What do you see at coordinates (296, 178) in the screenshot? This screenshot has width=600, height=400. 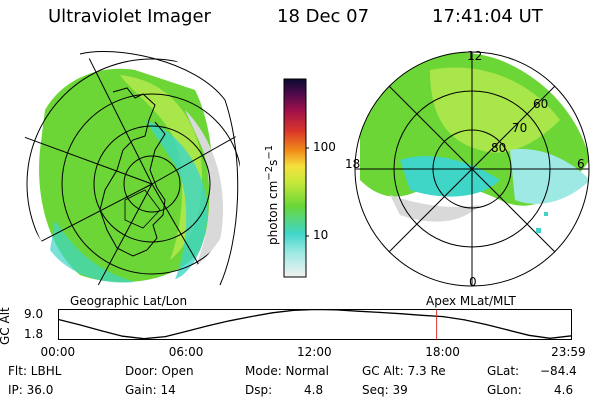 I see `color-bar` at bounding box center [296, 178].